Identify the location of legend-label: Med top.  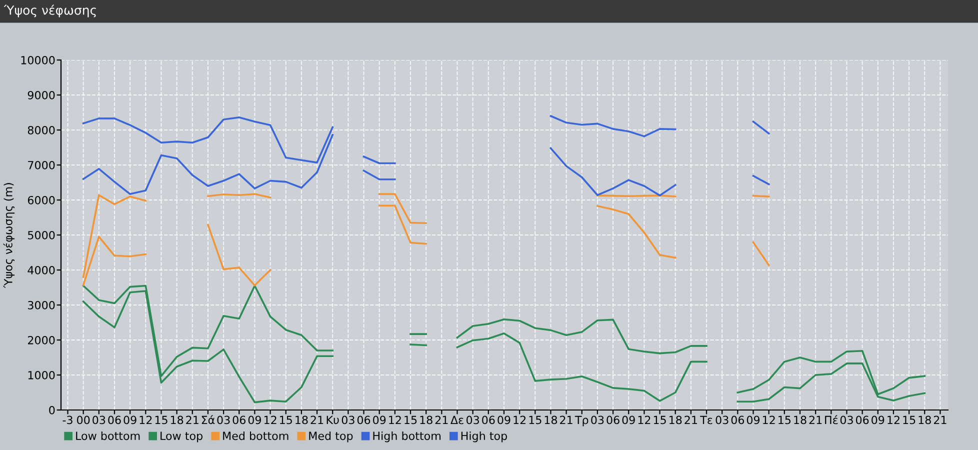
(331, 436).